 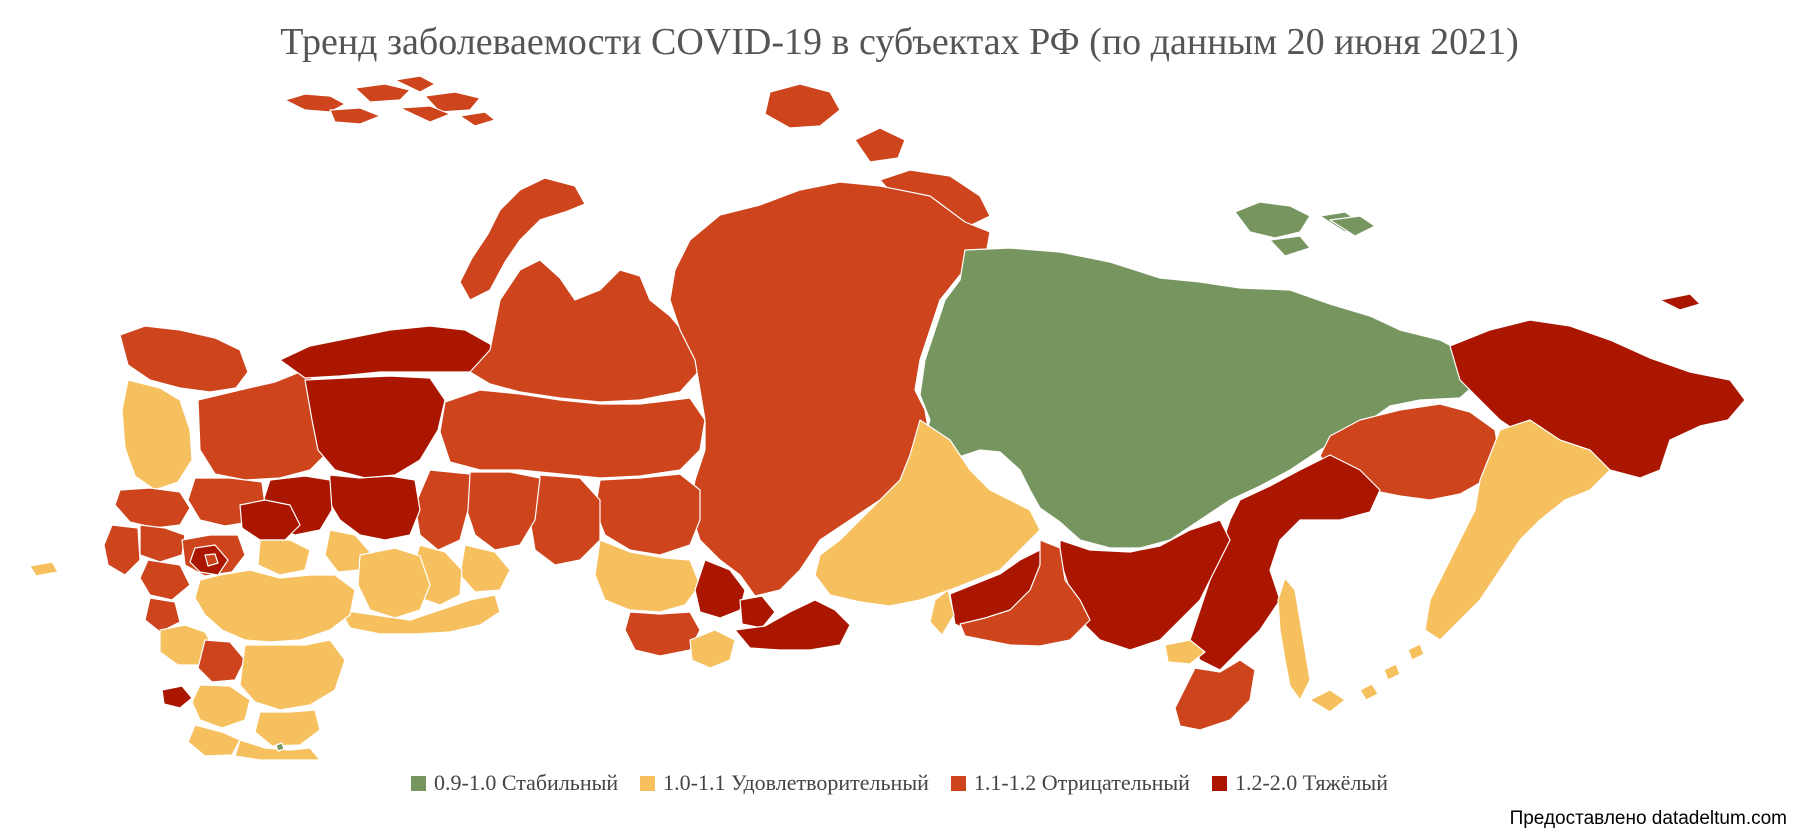 I want to click on legend-swatch-severe, so click(x=1219, y=783).